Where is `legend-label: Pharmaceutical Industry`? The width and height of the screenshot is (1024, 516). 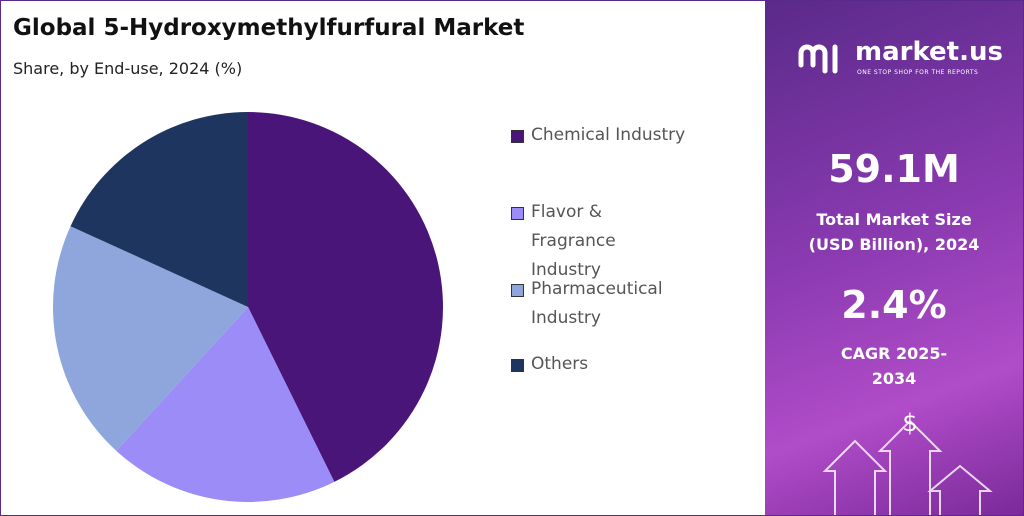
legend-label: Pharmaceutical Industry is located at coordinates (597, 303).